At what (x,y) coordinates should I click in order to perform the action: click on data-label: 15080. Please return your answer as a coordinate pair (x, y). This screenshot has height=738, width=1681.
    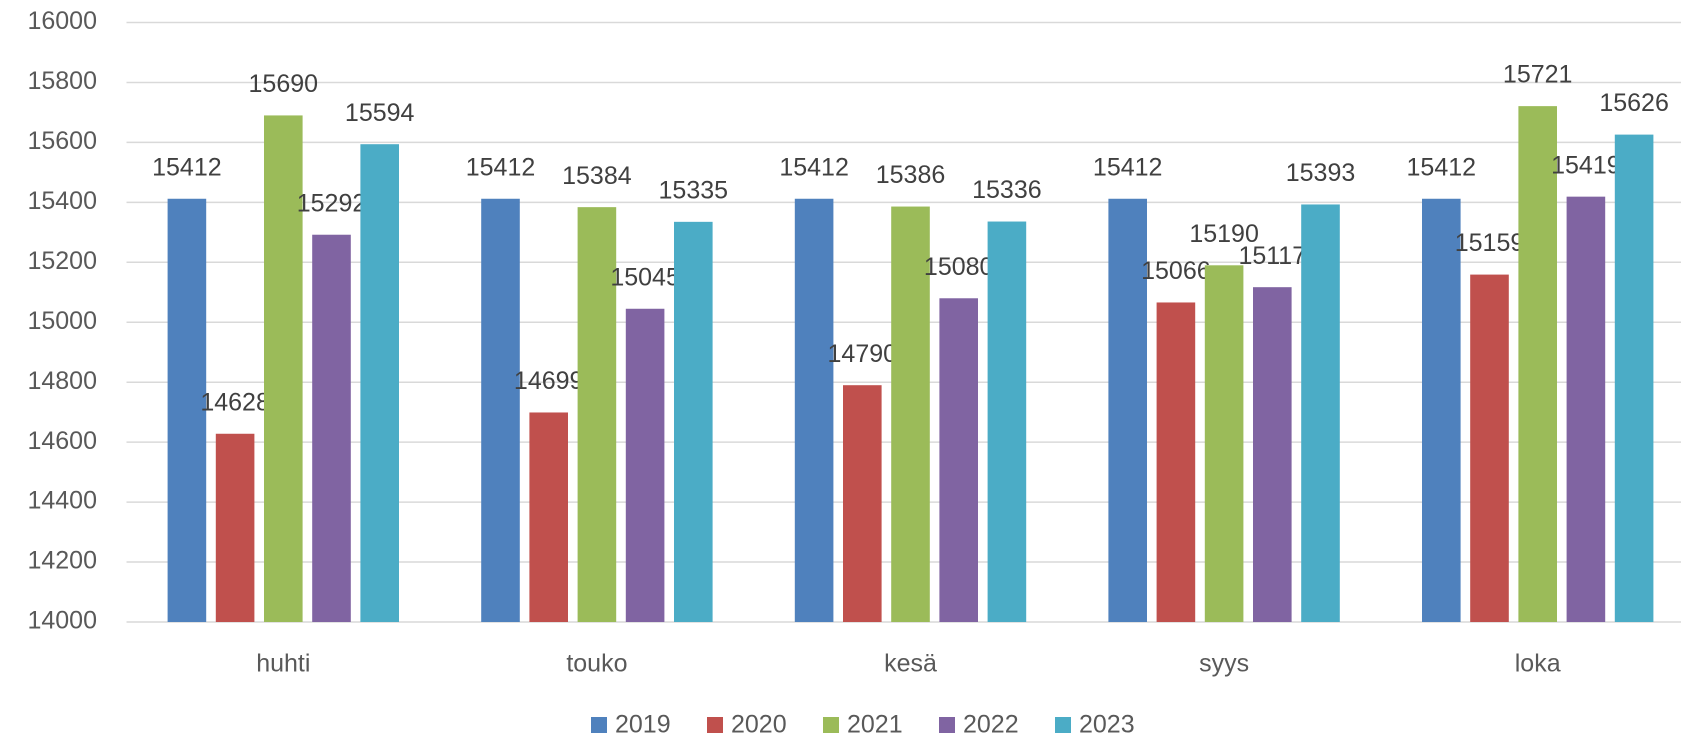
    Looking at the image, I should click on (959, 267).